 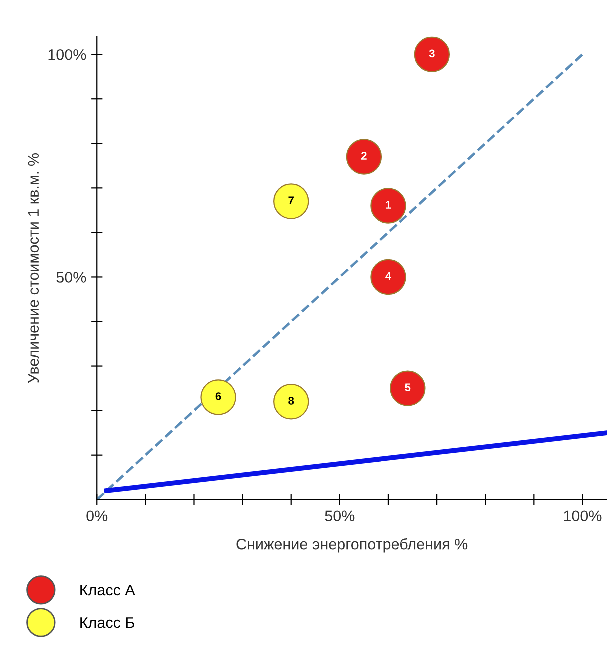 I want to click on annotation: 2, so click(x=364, y=156).